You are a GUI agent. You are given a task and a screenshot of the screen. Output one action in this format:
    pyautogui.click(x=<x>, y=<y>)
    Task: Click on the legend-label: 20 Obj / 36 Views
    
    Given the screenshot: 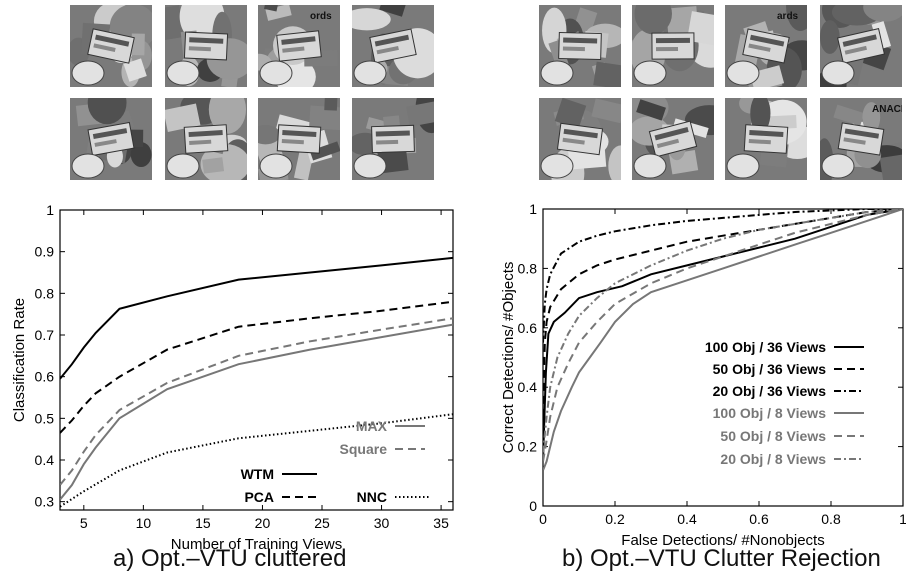 What is the action you would take?
    pyautogui.click(x=770, y=391)
    